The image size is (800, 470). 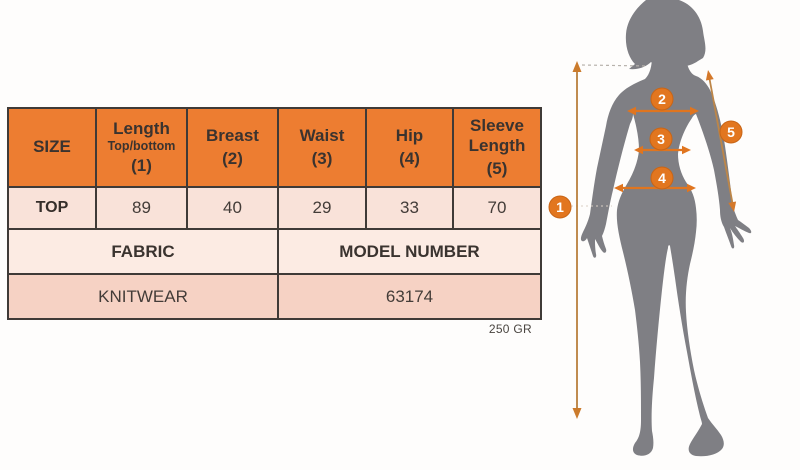 What do you see at coordinates (497, 208) in the screenshot?
I see `cell-sleeve-value: 70` at bounding box center [497, 208].